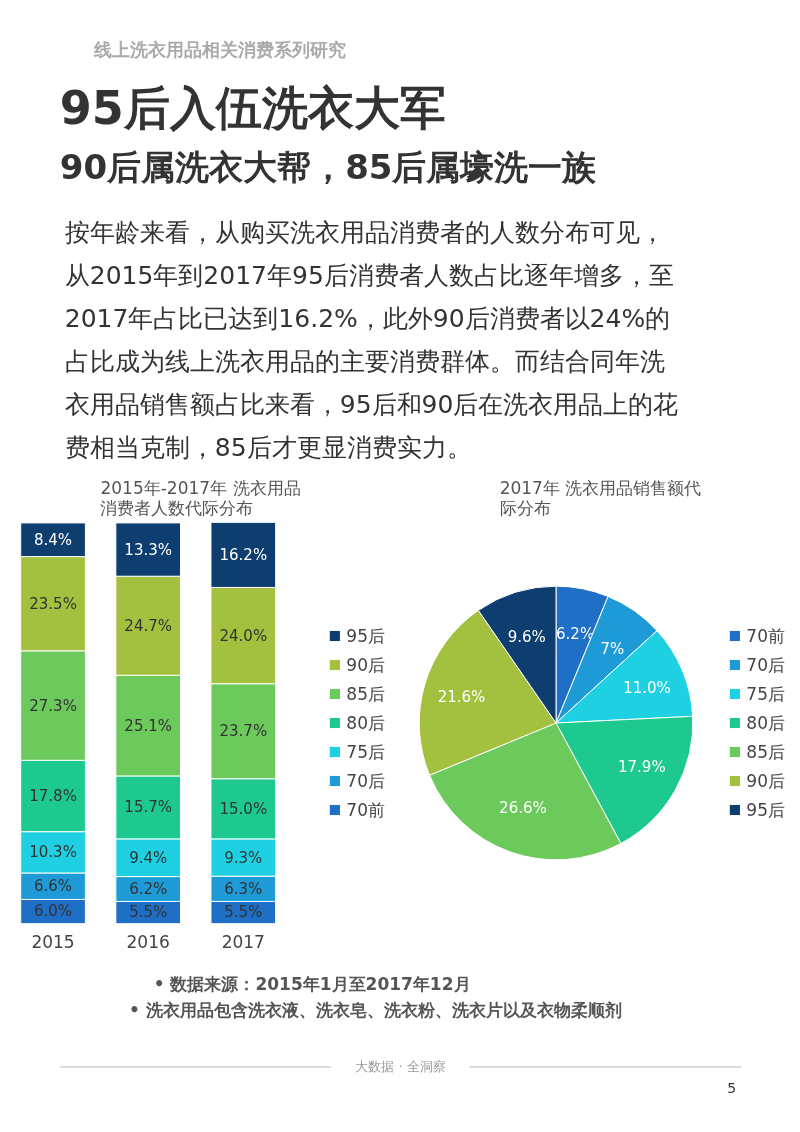 Image resolution: width=800 pixels, height=1132 pixels. What do you see at coordinates (148, 807) in the screenshot?
I see `data-label: 15.7%` at bounding box center [148, 807].